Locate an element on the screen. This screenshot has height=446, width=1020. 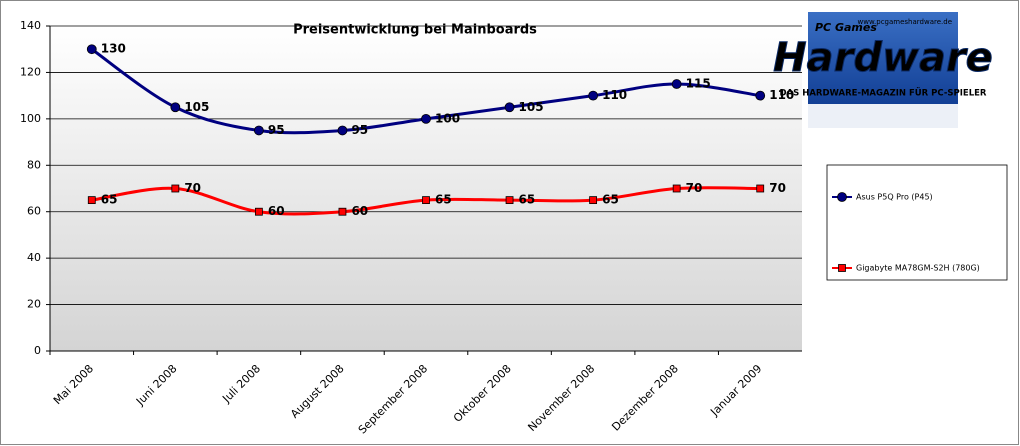
series: 65 70 60 60 65 65 65 70 70 is located at coordinates (436, 199).